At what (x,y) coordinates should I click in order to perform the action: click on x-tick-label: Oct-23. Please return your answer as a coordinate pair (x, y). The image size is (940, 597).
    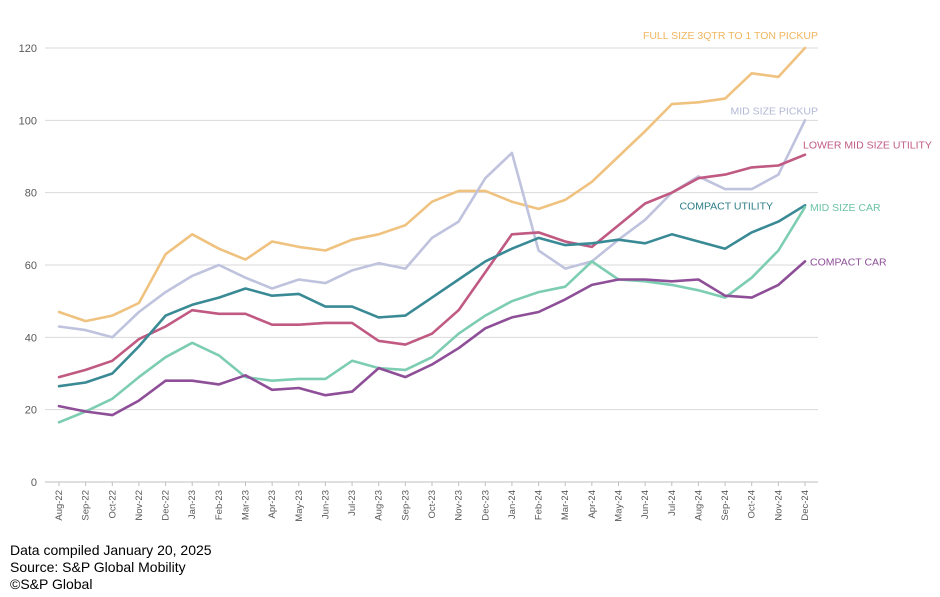
    Looking at the image, I should click on (432, 504).